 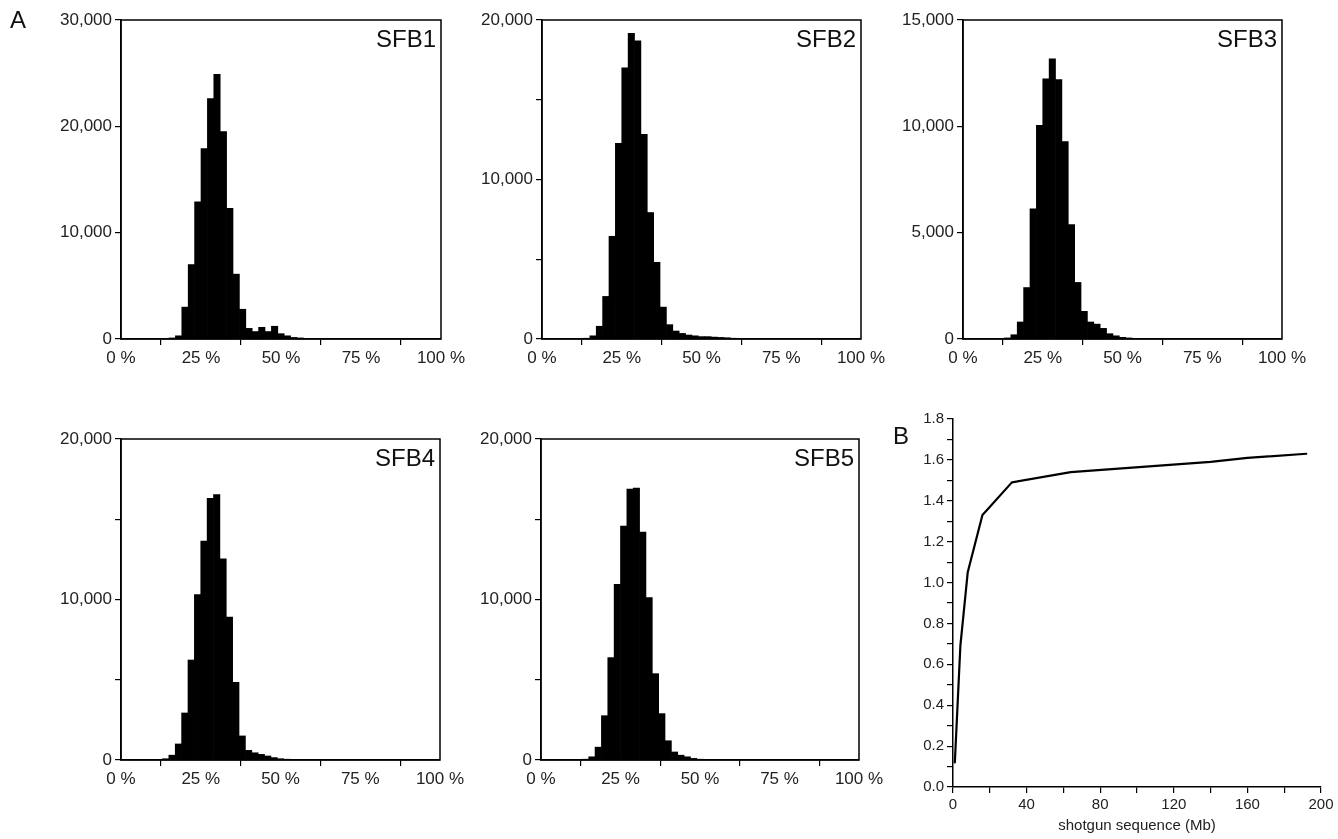 What do you see at coordinates (18, 19) in the screenshot?
I see `text: A` at bounding box center [18, 19].